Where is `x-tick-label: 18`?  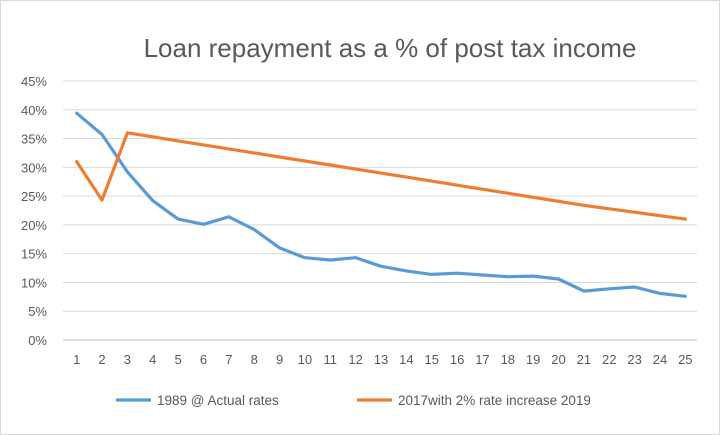 x-tick-label: 18 is located at coordinates (508, 359).